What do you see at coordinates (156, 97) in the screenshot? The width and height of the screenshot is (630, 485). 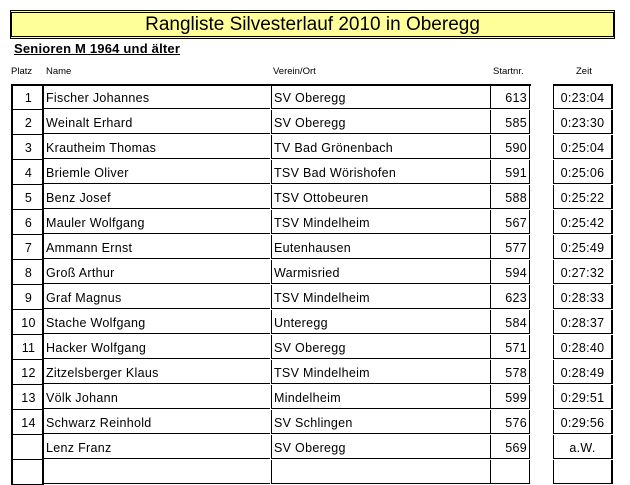 I see `cell-name: Fischer Johannes` at bounding box center [156, 97].